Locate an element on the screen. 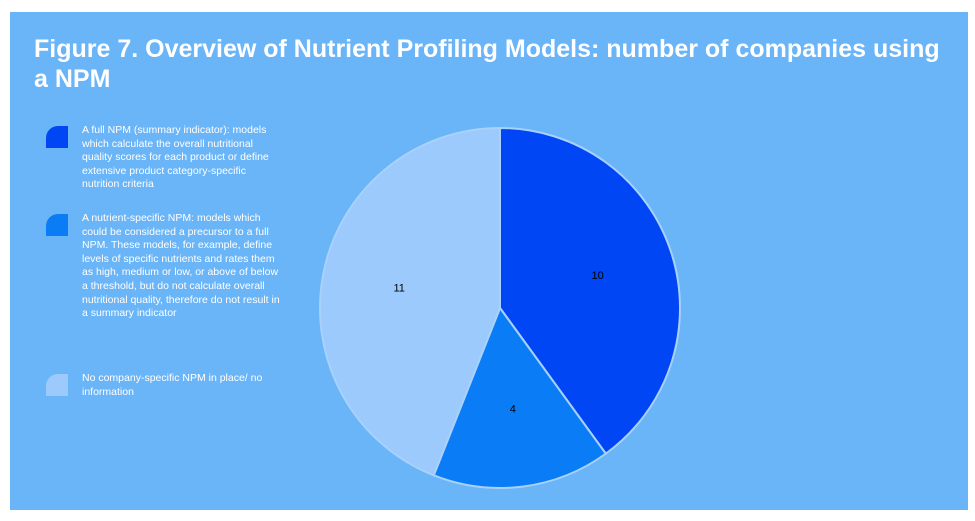 The width and height of the screenshot is (975, 521). data-label: 10 is located at coordinates (597, 276).